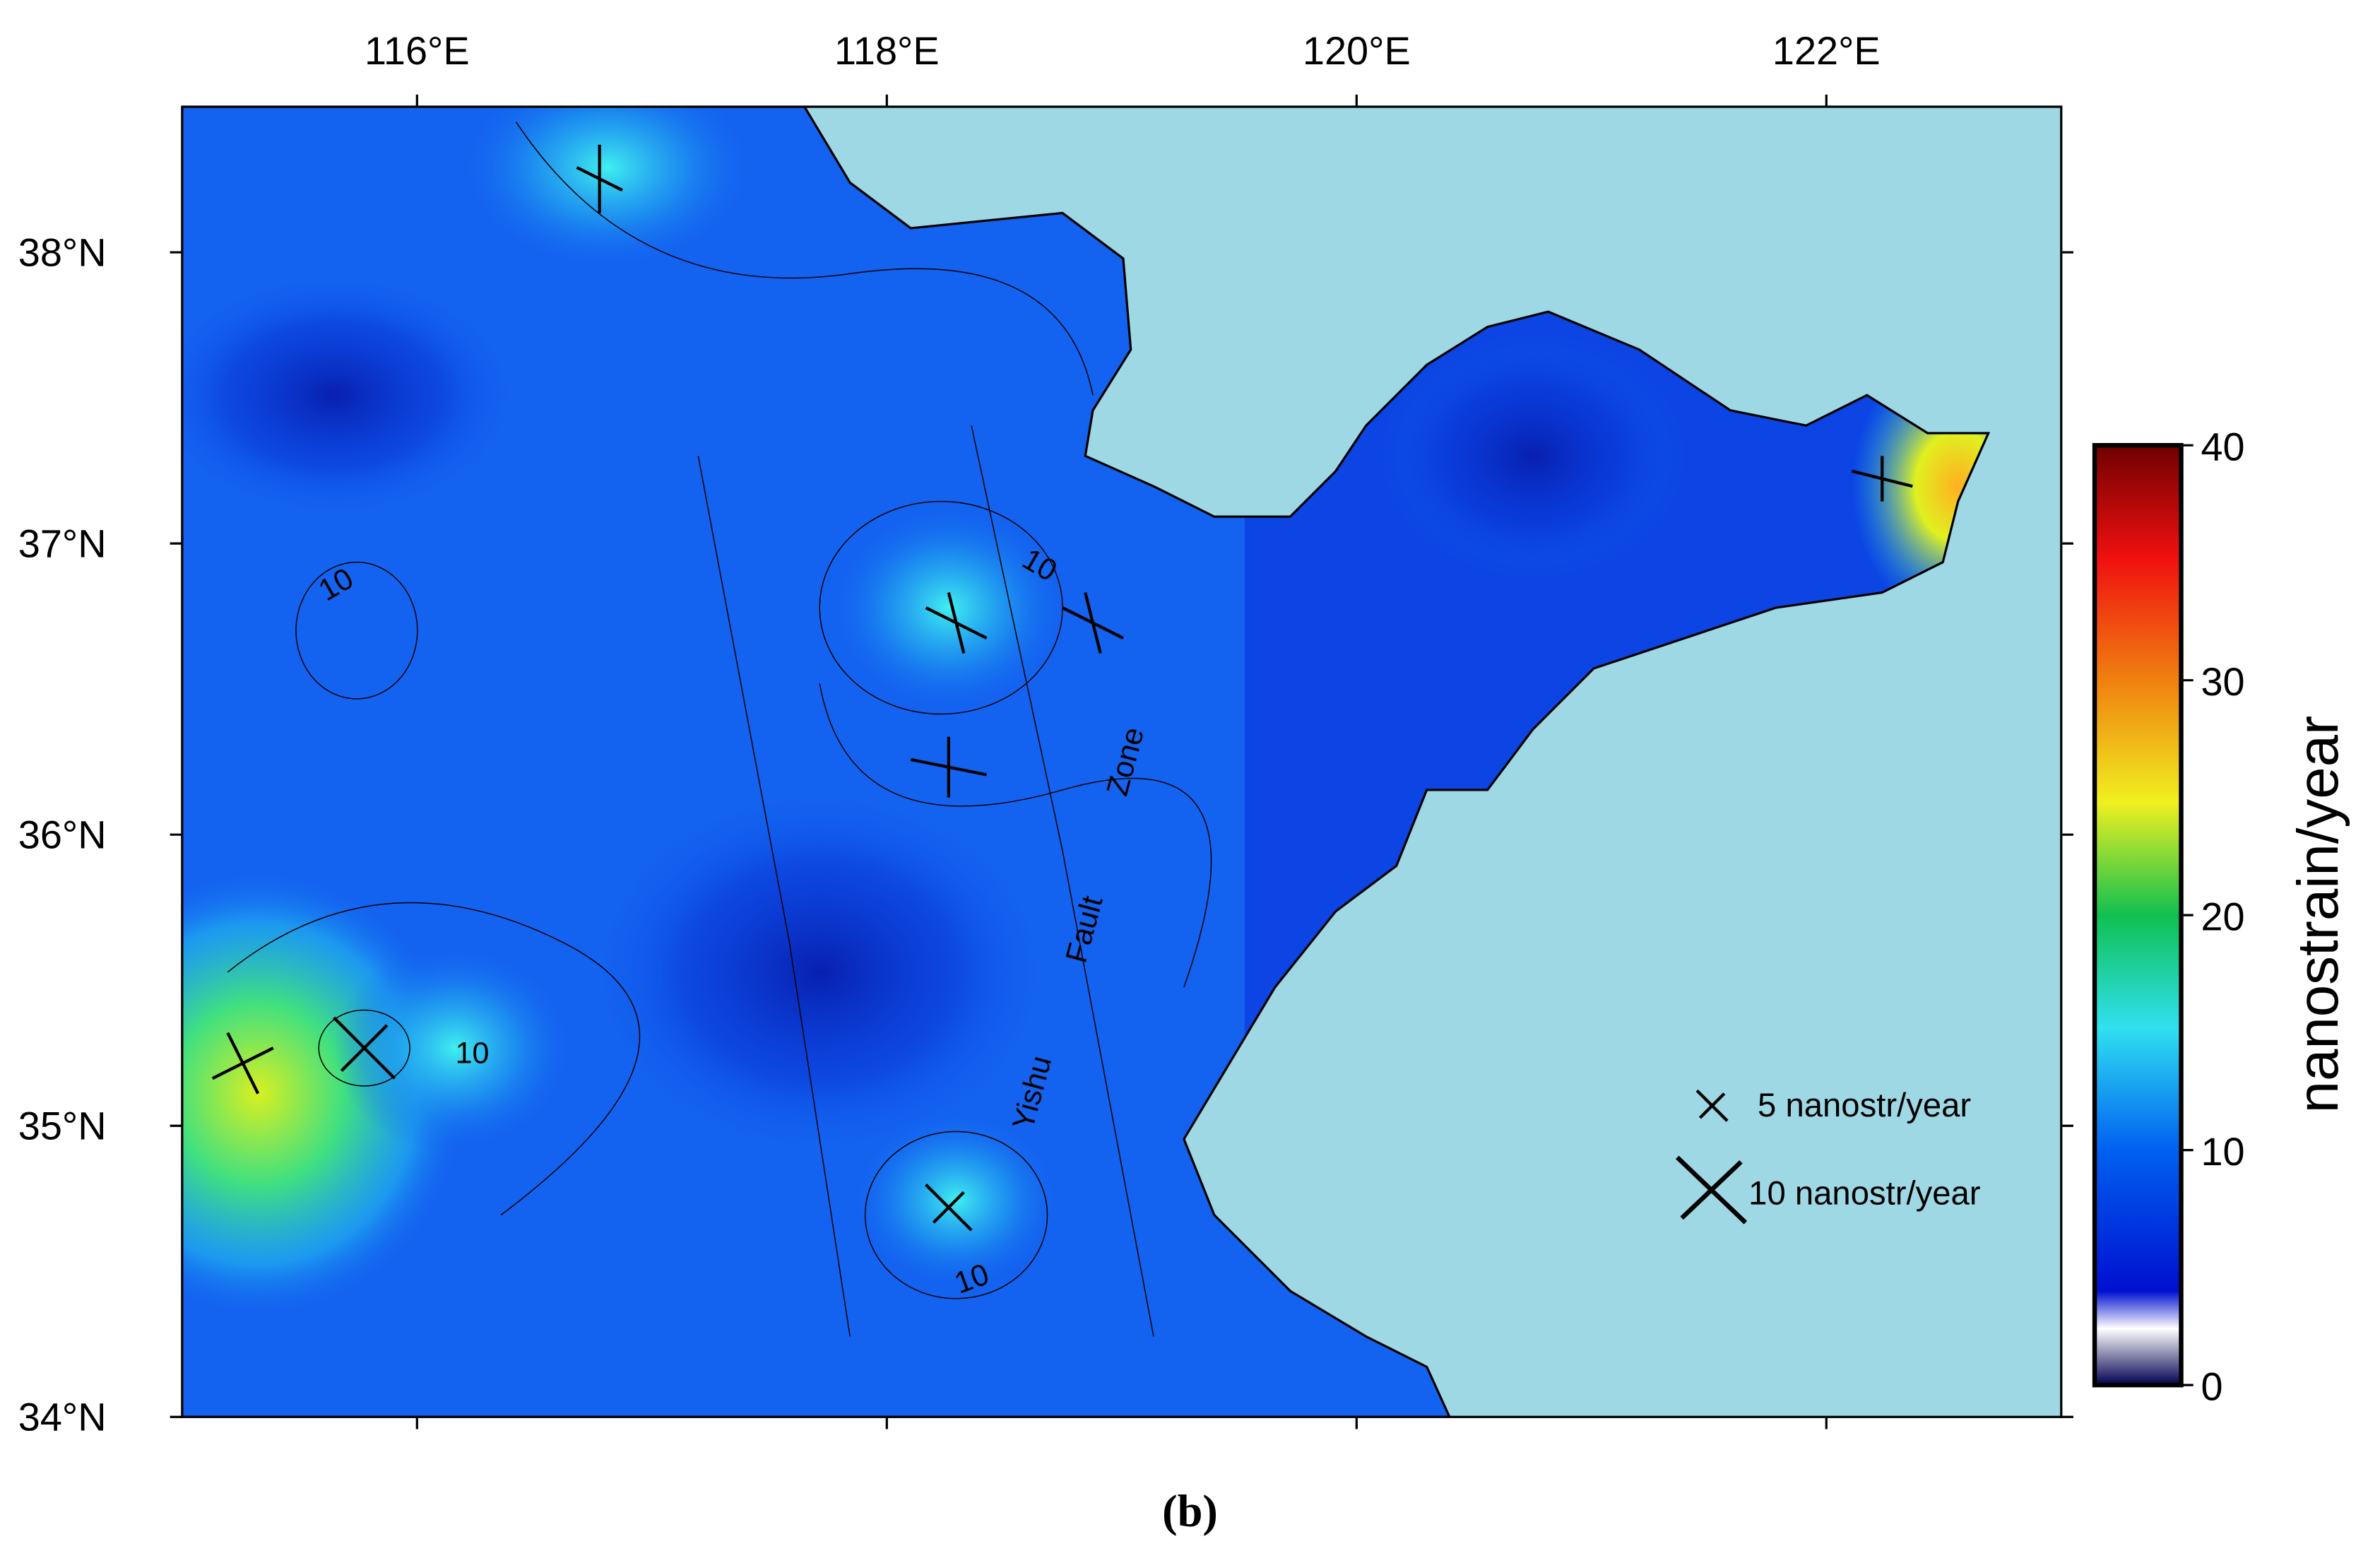 The image size is (2380, 1551). I want to click on legend-label: 10 nanostr/year, so click(1864, 1193).